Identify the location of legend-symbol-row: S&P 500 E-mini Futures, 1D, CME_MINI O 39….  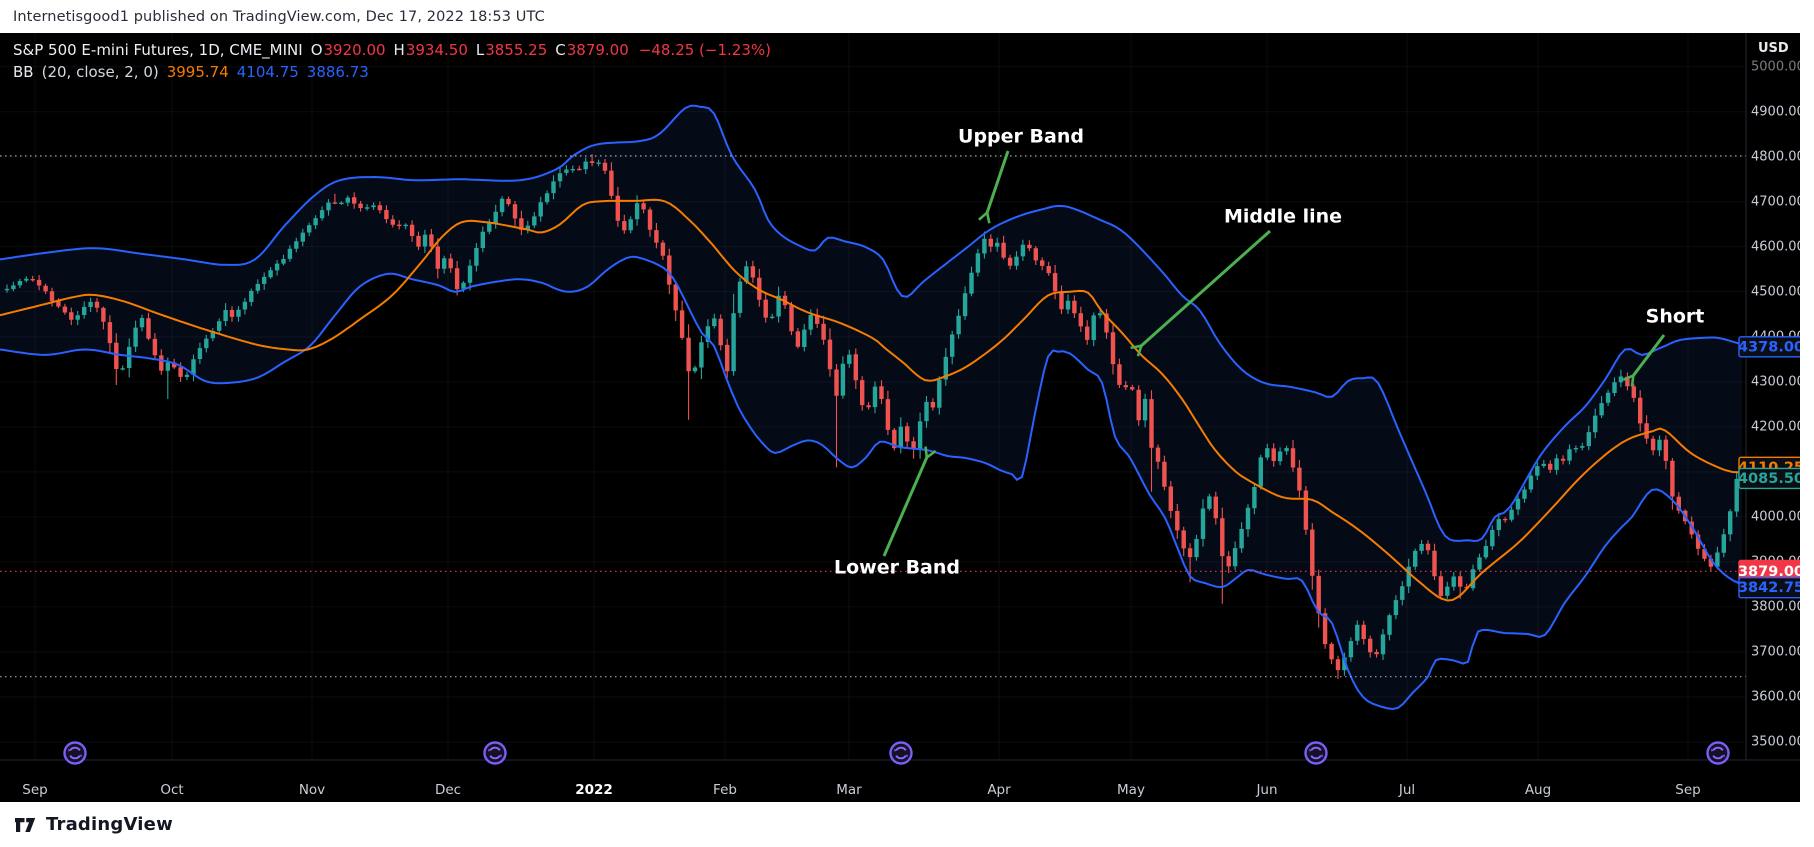
(392, 50).